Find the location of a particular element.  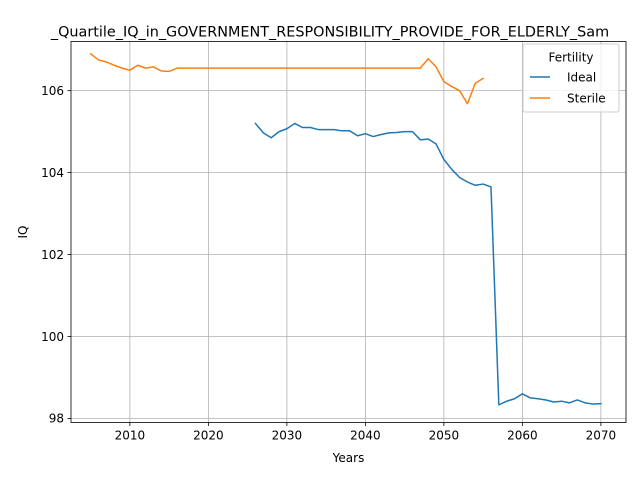

x-axis: 2010 2020 2030 2040 2050 2060 2070 is located at coordinates (366, 432).